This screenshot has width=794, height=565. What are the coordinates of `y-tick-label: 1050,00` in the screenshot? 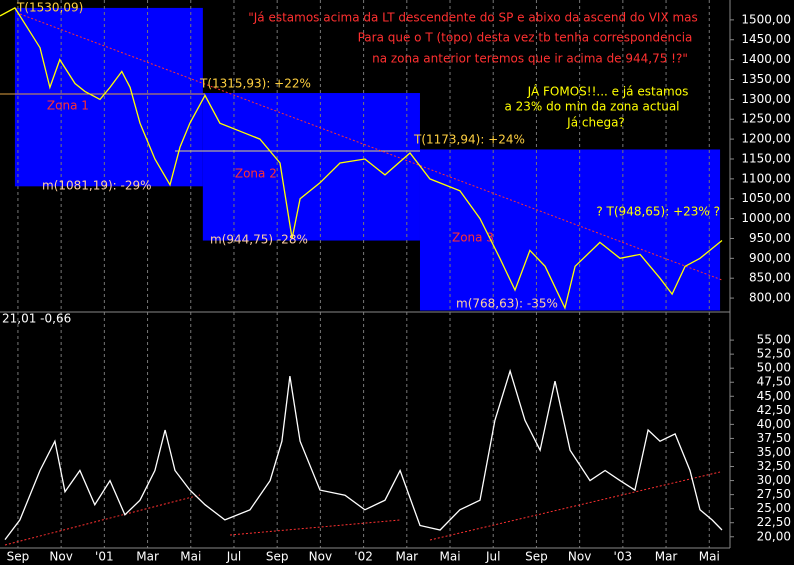 It's located at (766, 198).